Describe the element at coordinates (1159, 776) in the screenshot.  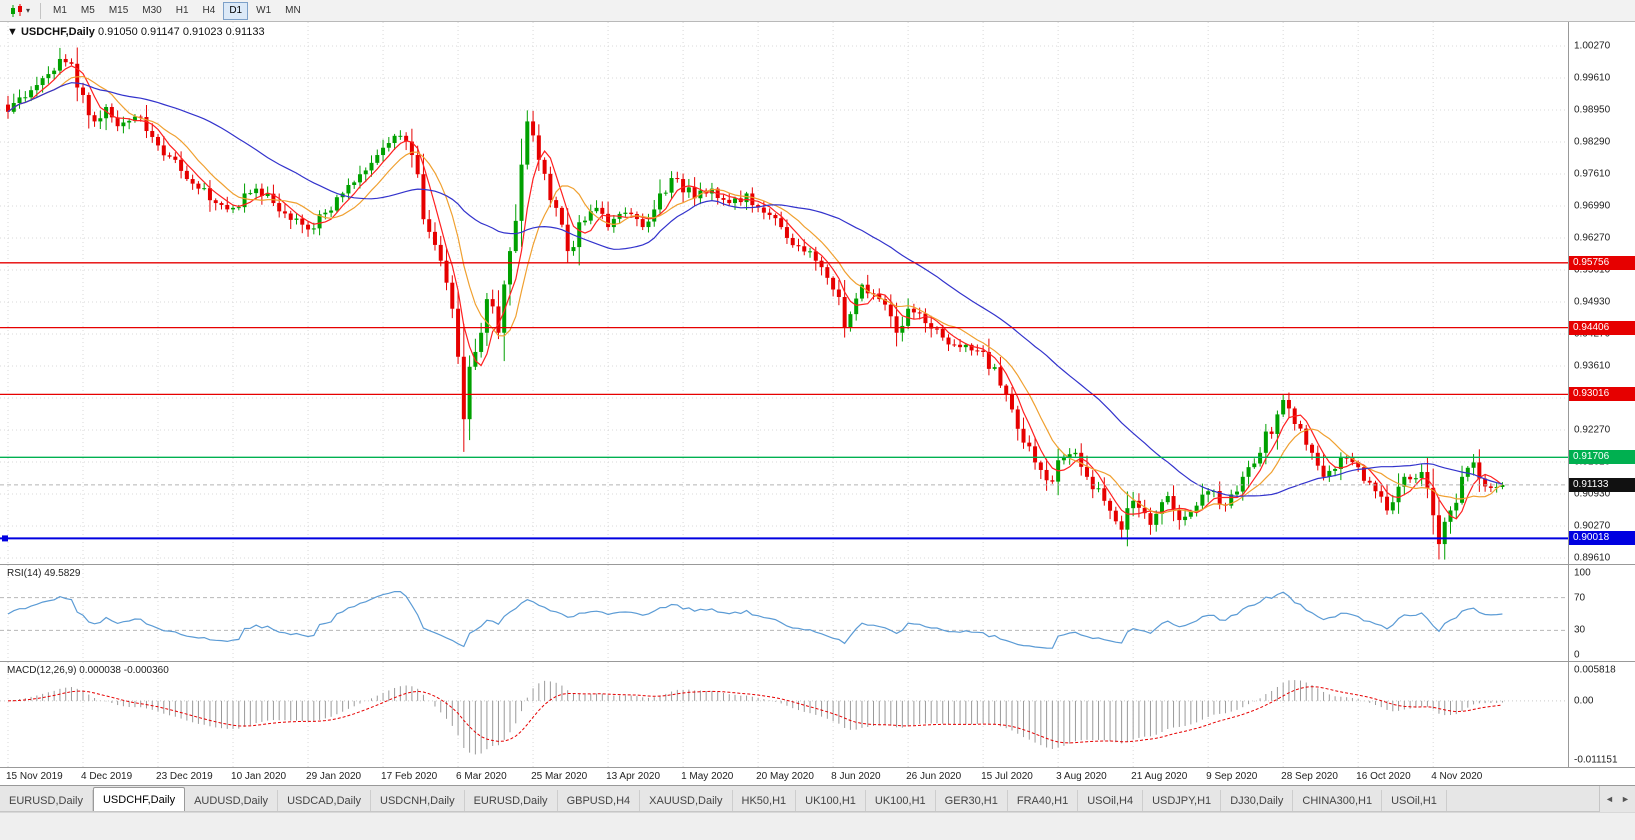
I see `date-tick: 21 Aug 2020` at that location.